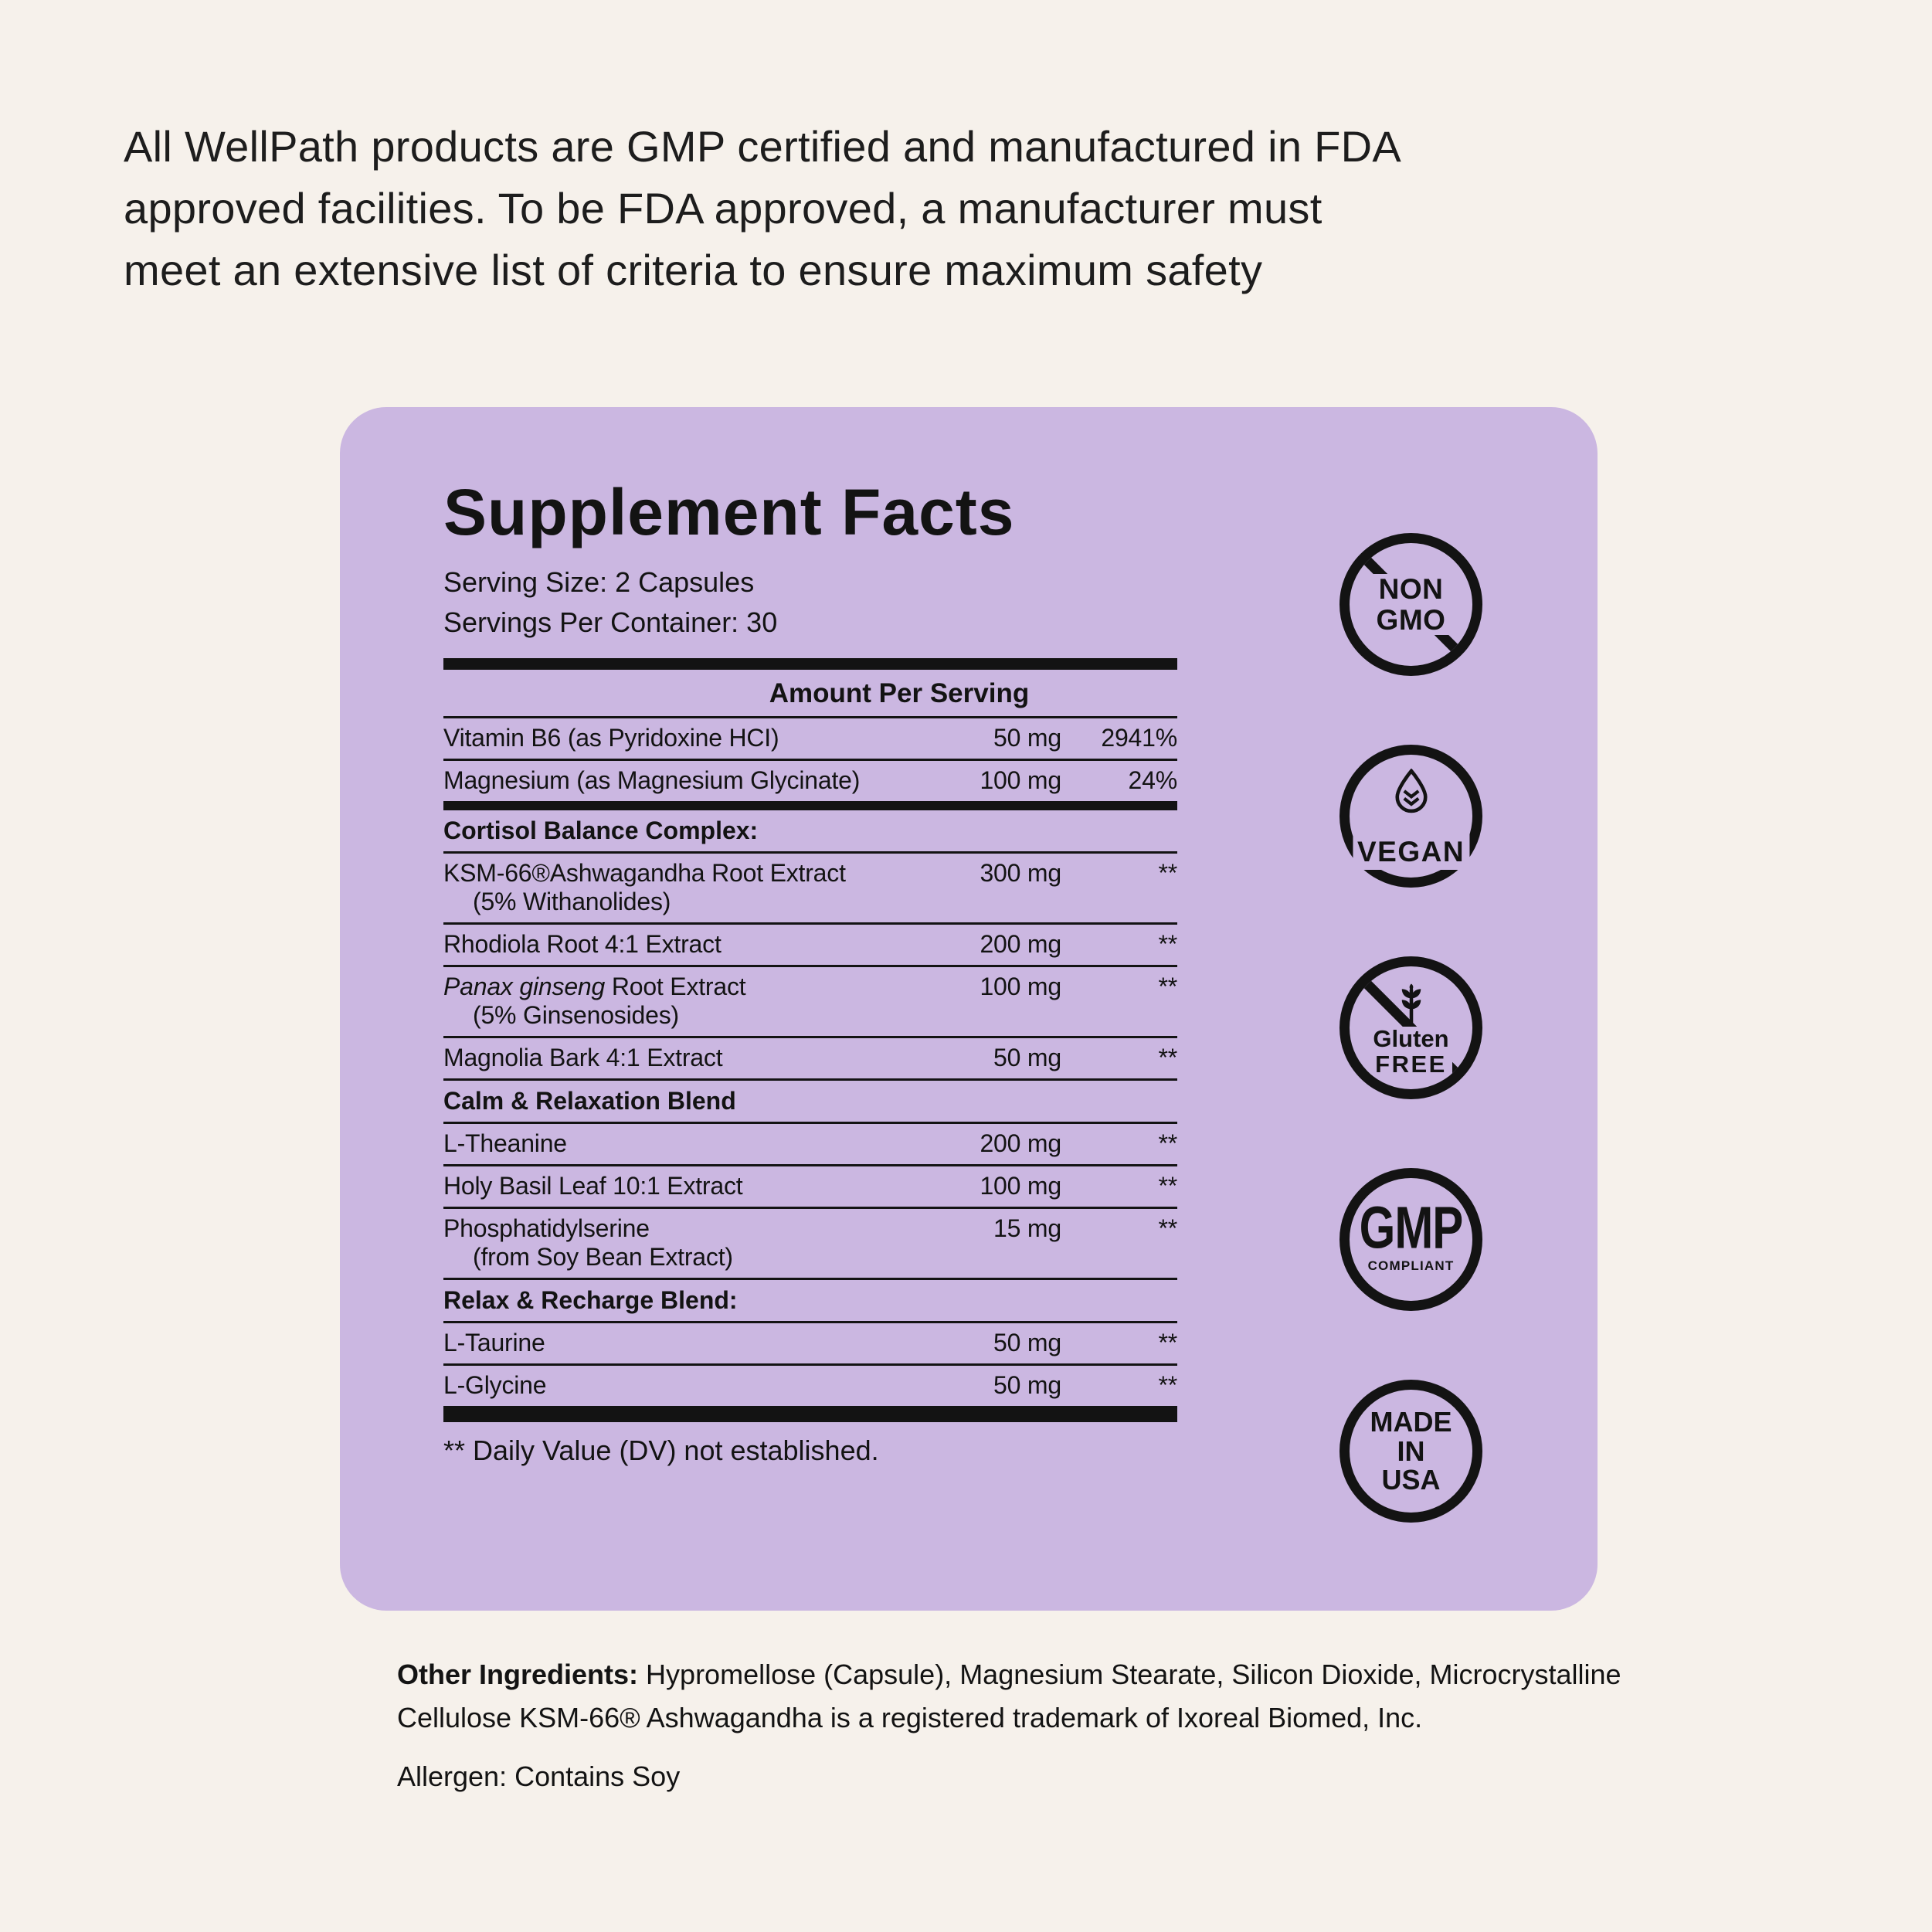  What do you see at coordinates (518, 1675) in the screenshot?
I see `other-ingredients-label: Other Ingredients:` at bounding box center [518, 1675].